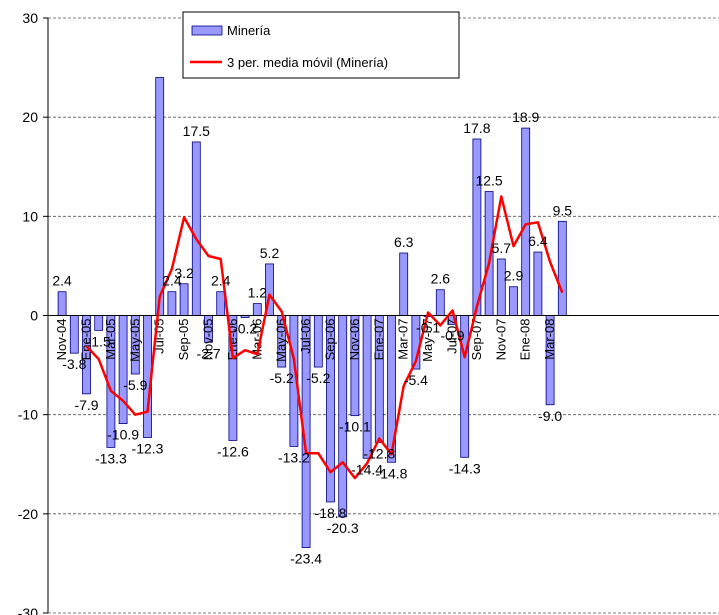 The image size is (719, 615). Describe the element at coordinates (549, 339) in the screenshot. I see `x-tick-label: Mar-08` at that location.